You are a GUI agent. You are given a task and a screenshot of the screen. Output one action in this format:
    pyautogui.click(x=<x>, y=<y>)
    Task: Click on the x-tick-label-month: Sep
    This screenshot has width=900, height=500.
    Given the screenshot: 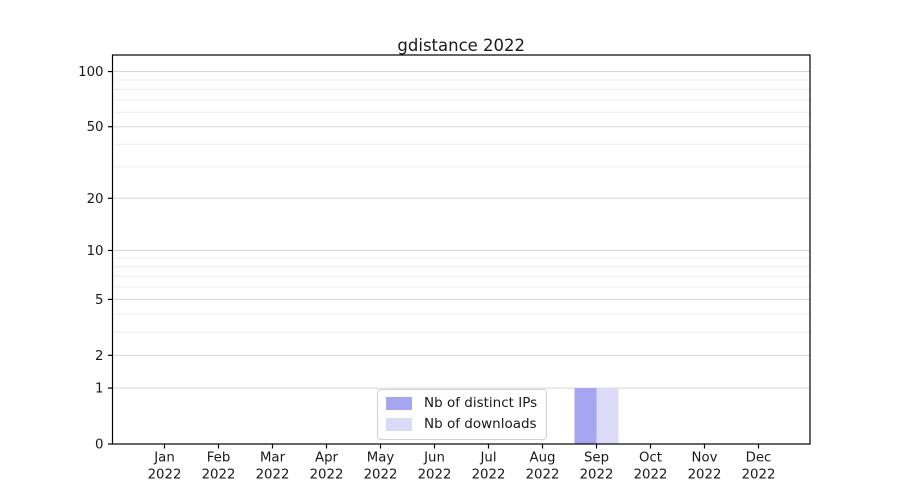 What is the action you would take?
    pyautogui.click(x=596, y=458)
    